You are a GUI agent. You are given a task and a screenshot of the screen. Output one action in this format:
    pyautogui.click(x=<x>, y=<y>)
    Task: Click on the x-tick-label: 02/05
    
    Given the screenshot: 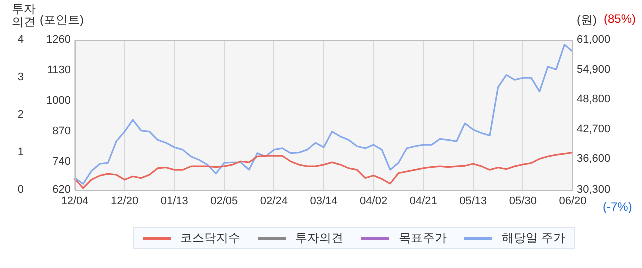 What is the action you would take?
    pyautogui.click(x=224, y=202)
    